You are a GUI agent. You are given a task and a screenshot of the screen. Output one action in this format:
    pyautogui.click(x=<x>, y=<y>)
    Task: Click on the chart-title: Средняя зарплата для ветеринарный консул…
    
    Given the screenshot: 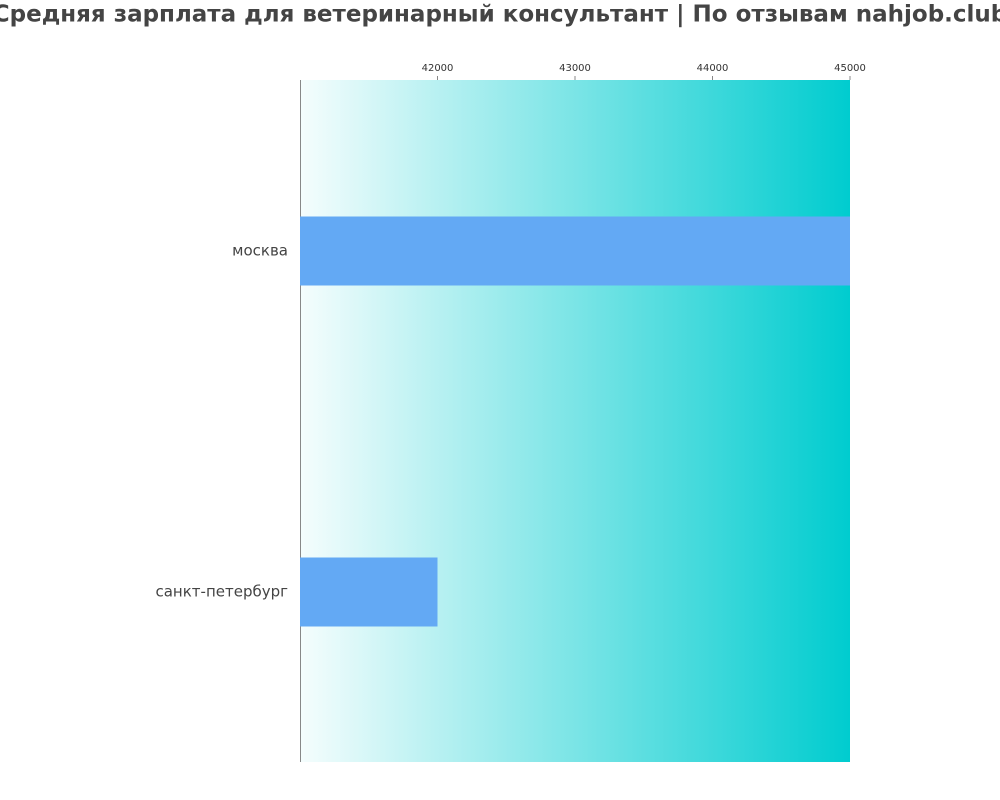 What is the action you would take?
    pyautogui.click(x=500, y=15)
    